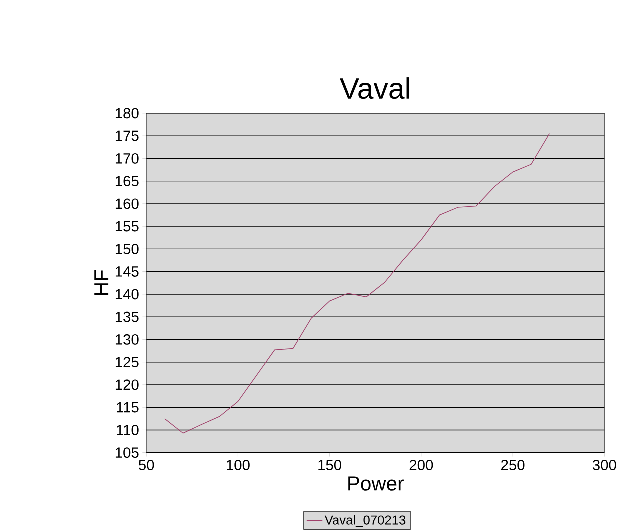 The height and width of the screenshot is (530, 620). What do you see at coordinates (127, 226) in the screenshot?
I see `y-tick-label: 155` at bounding box center [127, 226].